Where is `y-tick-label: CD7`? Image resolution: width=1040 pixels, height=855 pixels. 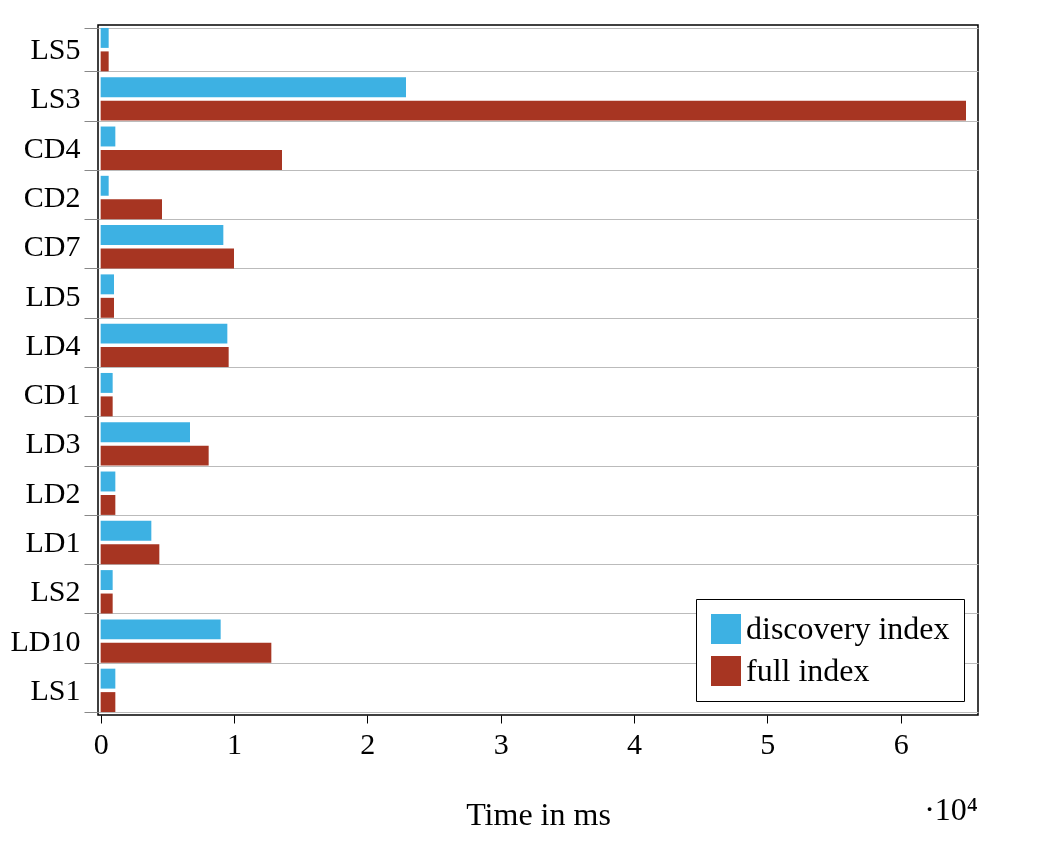
y-tick-label: CD7 is located at coordinates (52, 246).